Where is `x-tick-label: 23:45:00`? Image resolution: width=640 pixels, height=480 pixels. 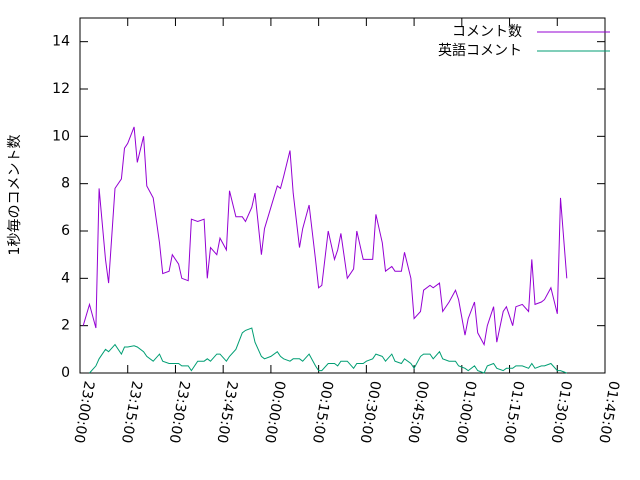 x-tick-label: 23:45:00 is located at coordinates (226, 412).